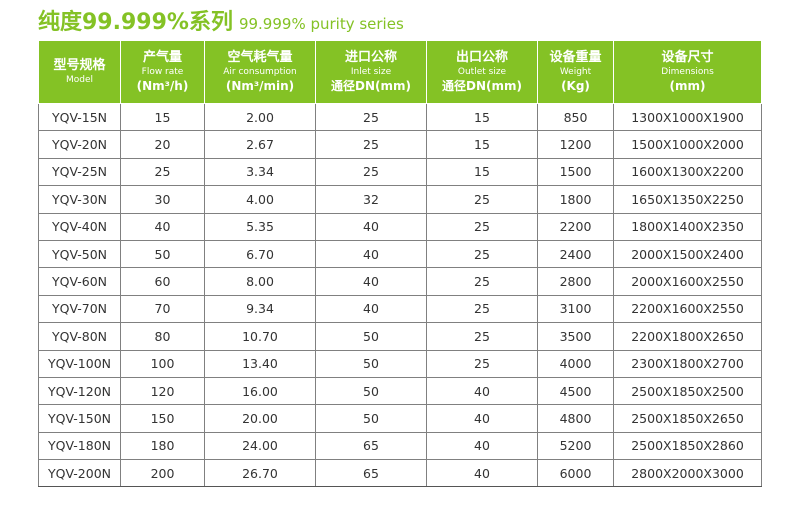  Describe the element at coordinates (575, 309) in the screenshot. I see `cell-weight: 3100` at that location.